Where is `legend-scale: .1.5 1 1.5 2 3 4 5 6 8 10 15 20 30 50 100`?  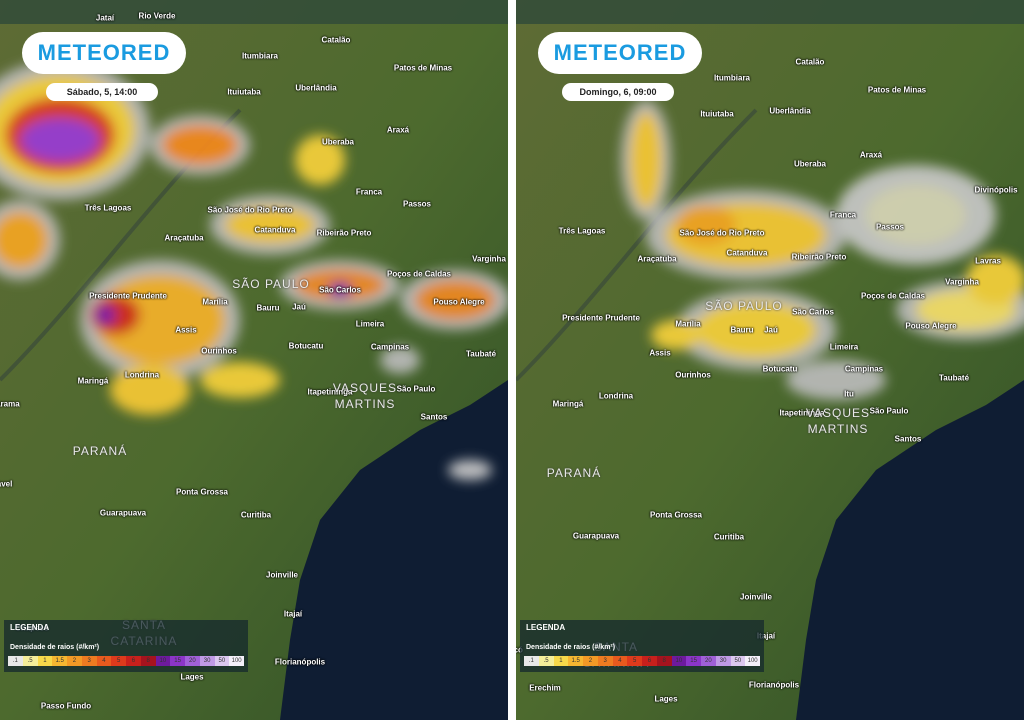 legend-scale: .1.5 1 1.5 2 3 4 5 6 8 10 15 20 30 50 100 is located at coordinates (642, 661).